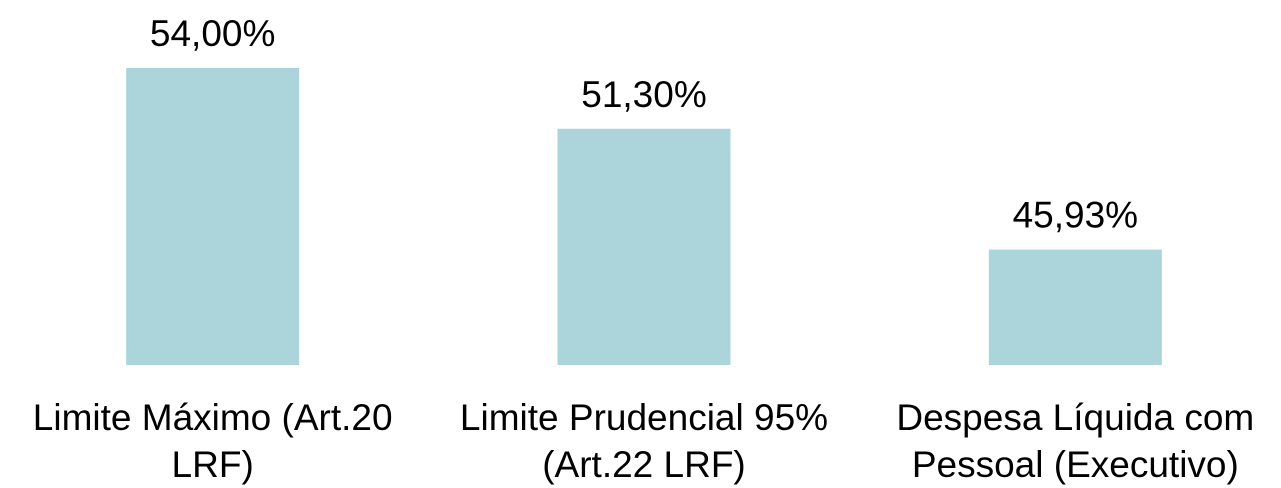  What do you see at coordinates (644, 441) in the screenshot?
I see `x-tick-label: Limite Prudencial 95% (Art.22 LRF)` at bounding box center [644, 441].